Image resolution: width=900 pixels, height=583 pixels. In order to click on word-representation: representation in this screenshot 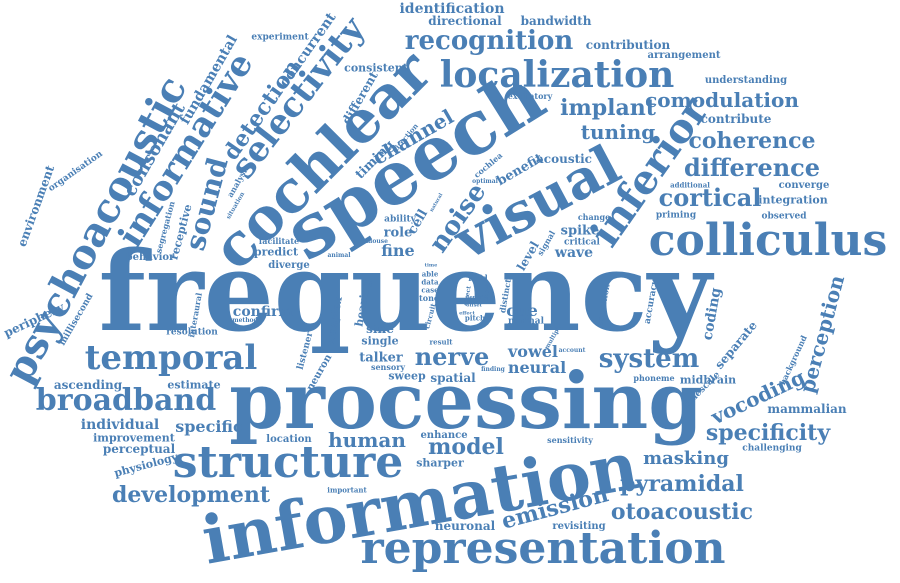, I will do `click(543, 548)`.